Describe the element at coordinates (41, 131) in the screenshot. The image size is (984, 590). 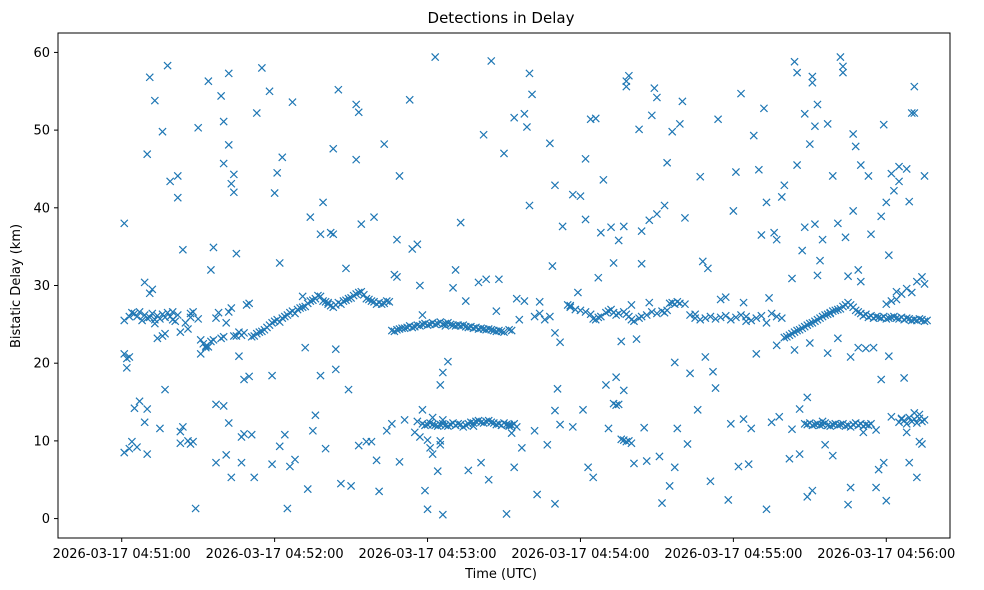
I see `y-tick-label: 50` at that location.